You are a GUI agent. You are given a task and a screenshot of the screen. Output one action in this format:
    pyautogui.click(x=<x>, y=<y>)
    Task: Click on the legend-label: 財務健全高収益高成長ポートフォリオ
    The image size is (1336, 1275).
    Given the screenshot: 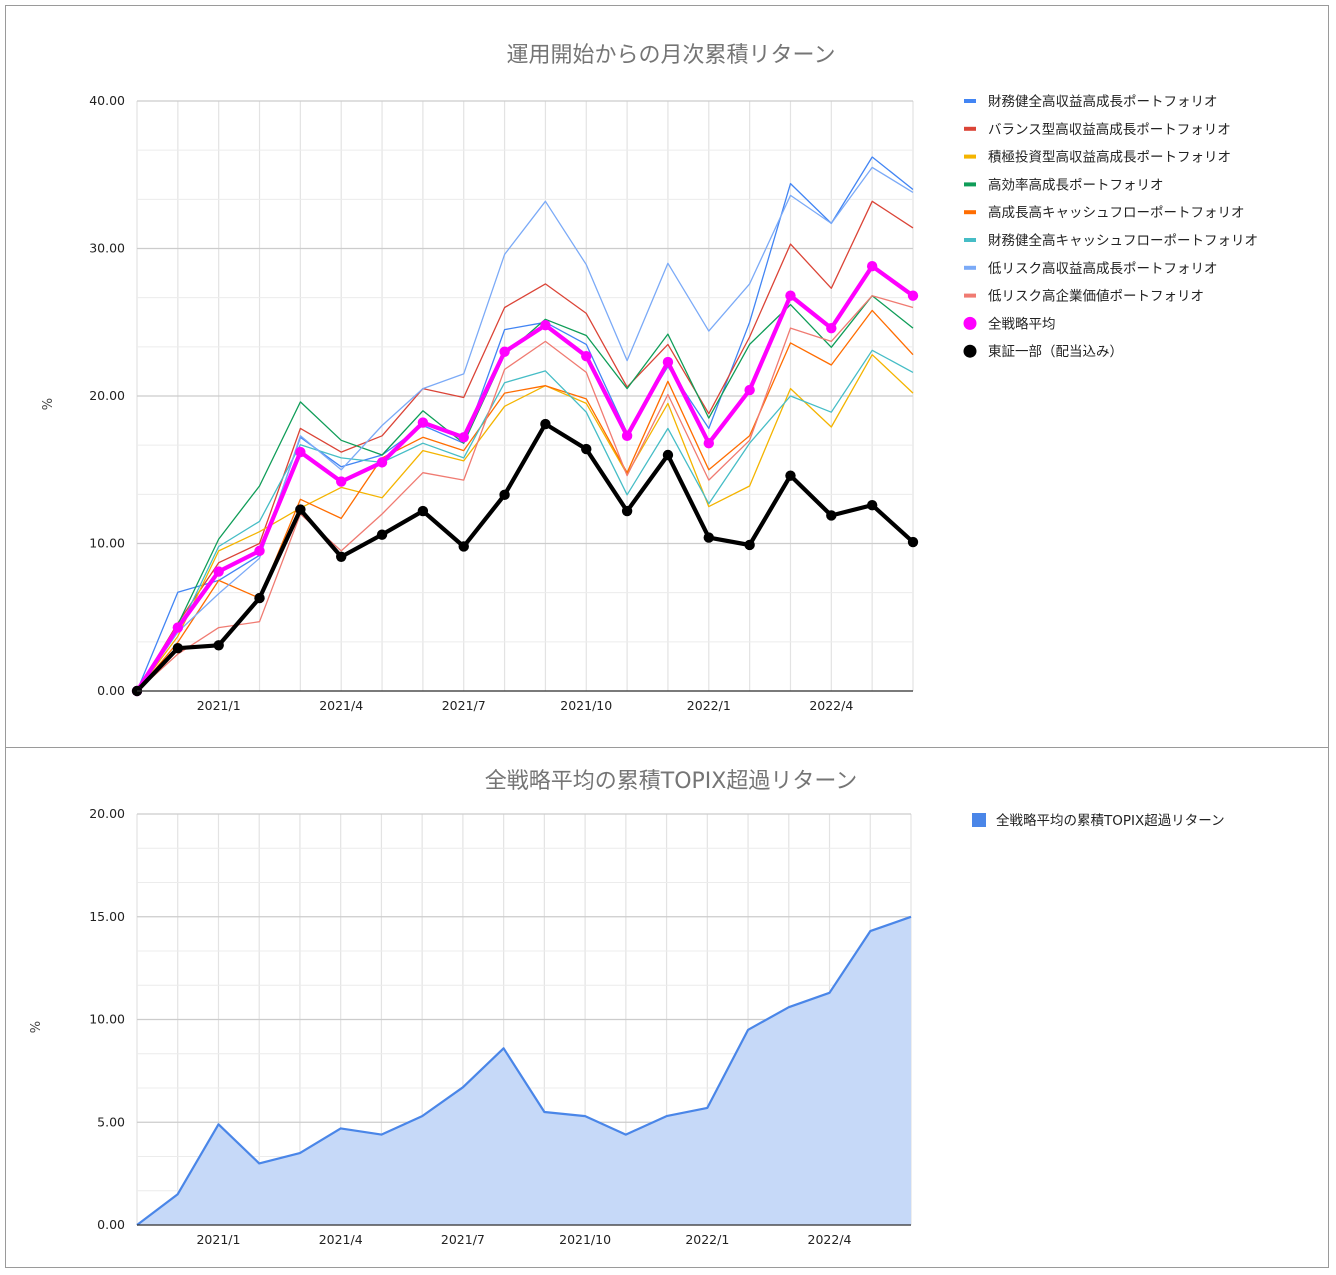 What is the action you would take?
    pyautogui.click(x=1103, y=101)
    